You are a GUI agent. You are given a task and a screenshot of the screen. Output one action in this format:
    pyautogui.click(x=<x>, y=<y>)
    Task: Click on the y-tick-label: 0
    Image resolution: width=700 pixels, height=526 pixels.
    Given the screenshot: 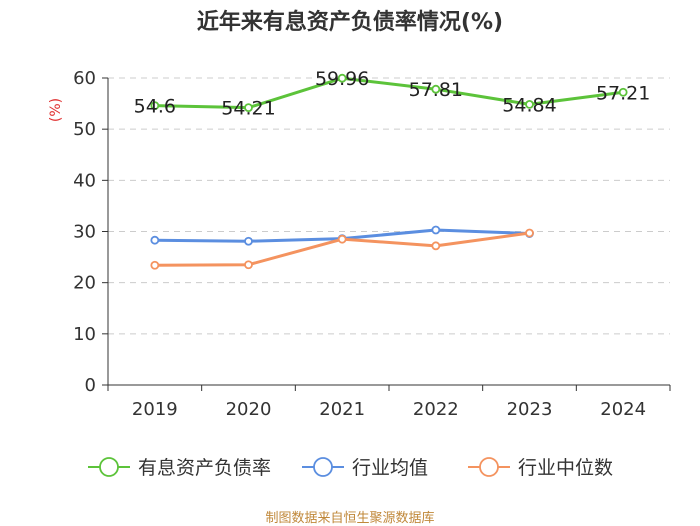 What is the action you would take?
    pyautogui.click(x=90, y=385)
    